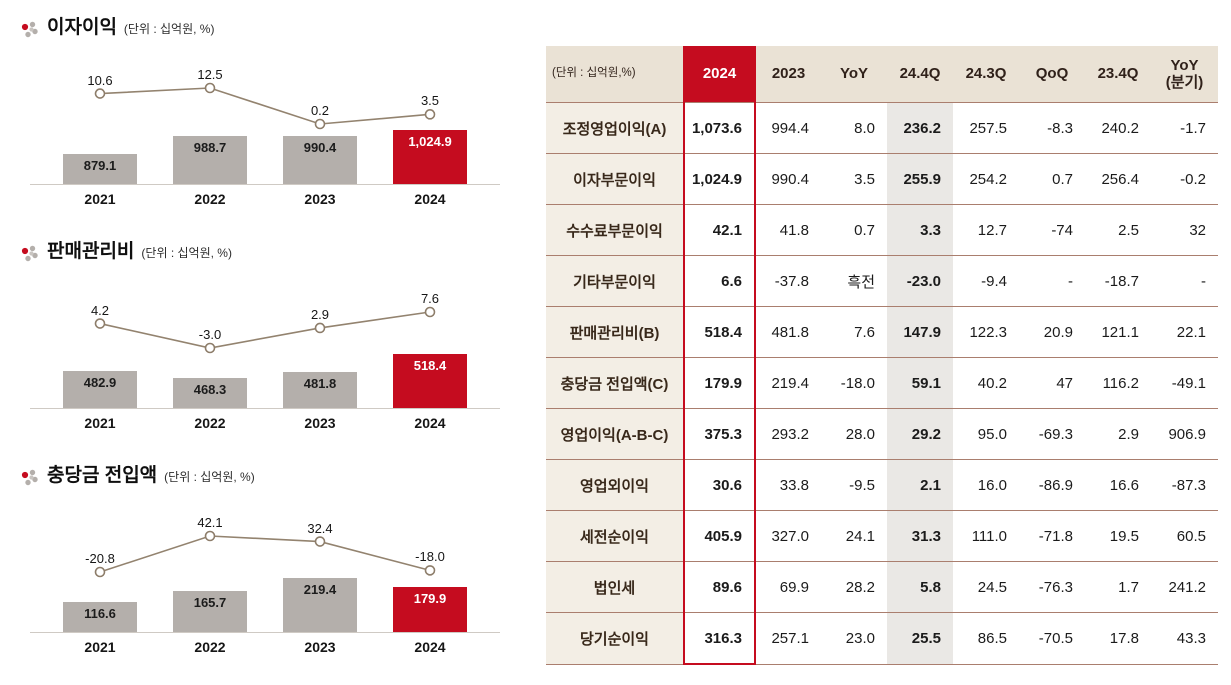 This screenshot has width=1231, height=685. Describe the element at coordinates (1184, 179) in the screenshot. I see `cell: -0.2` at that location.